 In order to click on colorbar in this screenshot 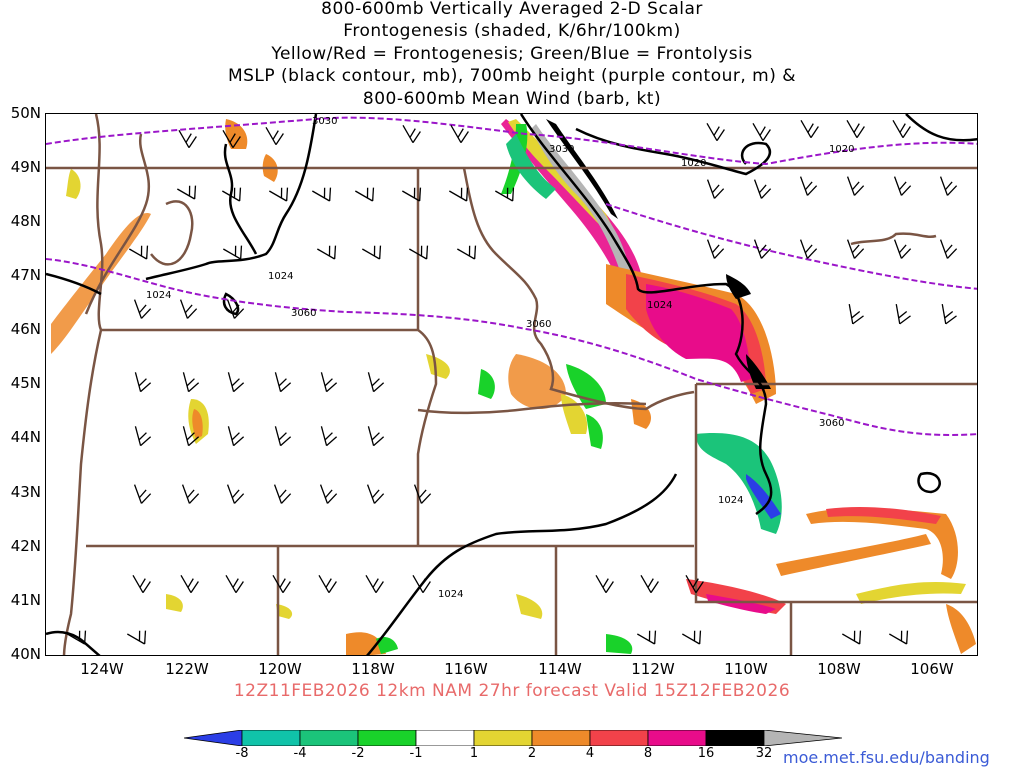, I will do `click(513, 738)`.